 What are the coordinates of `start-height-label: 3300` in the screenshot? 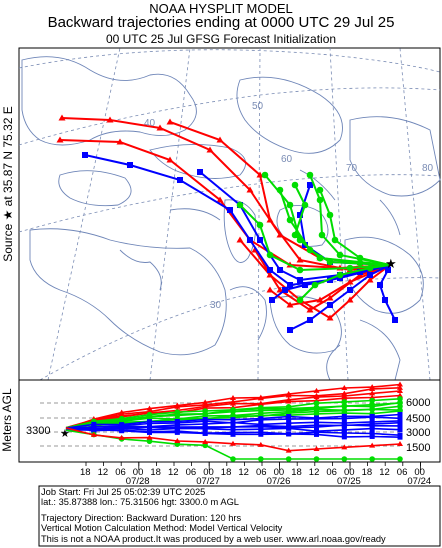 It's located at (38, 431).